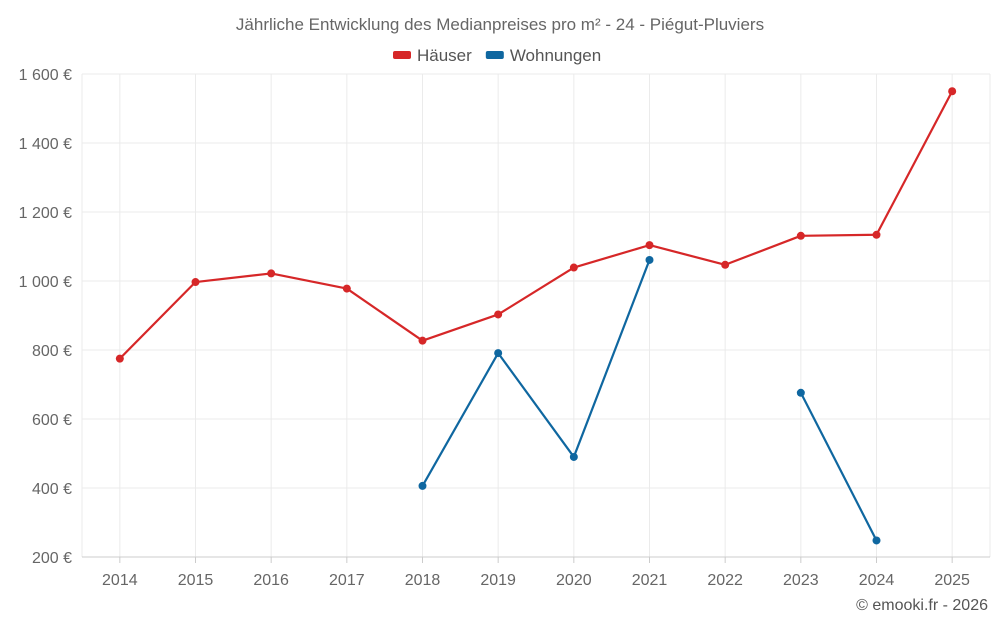  I want to click on legend-item: Wohnungen, so click(543, 55).